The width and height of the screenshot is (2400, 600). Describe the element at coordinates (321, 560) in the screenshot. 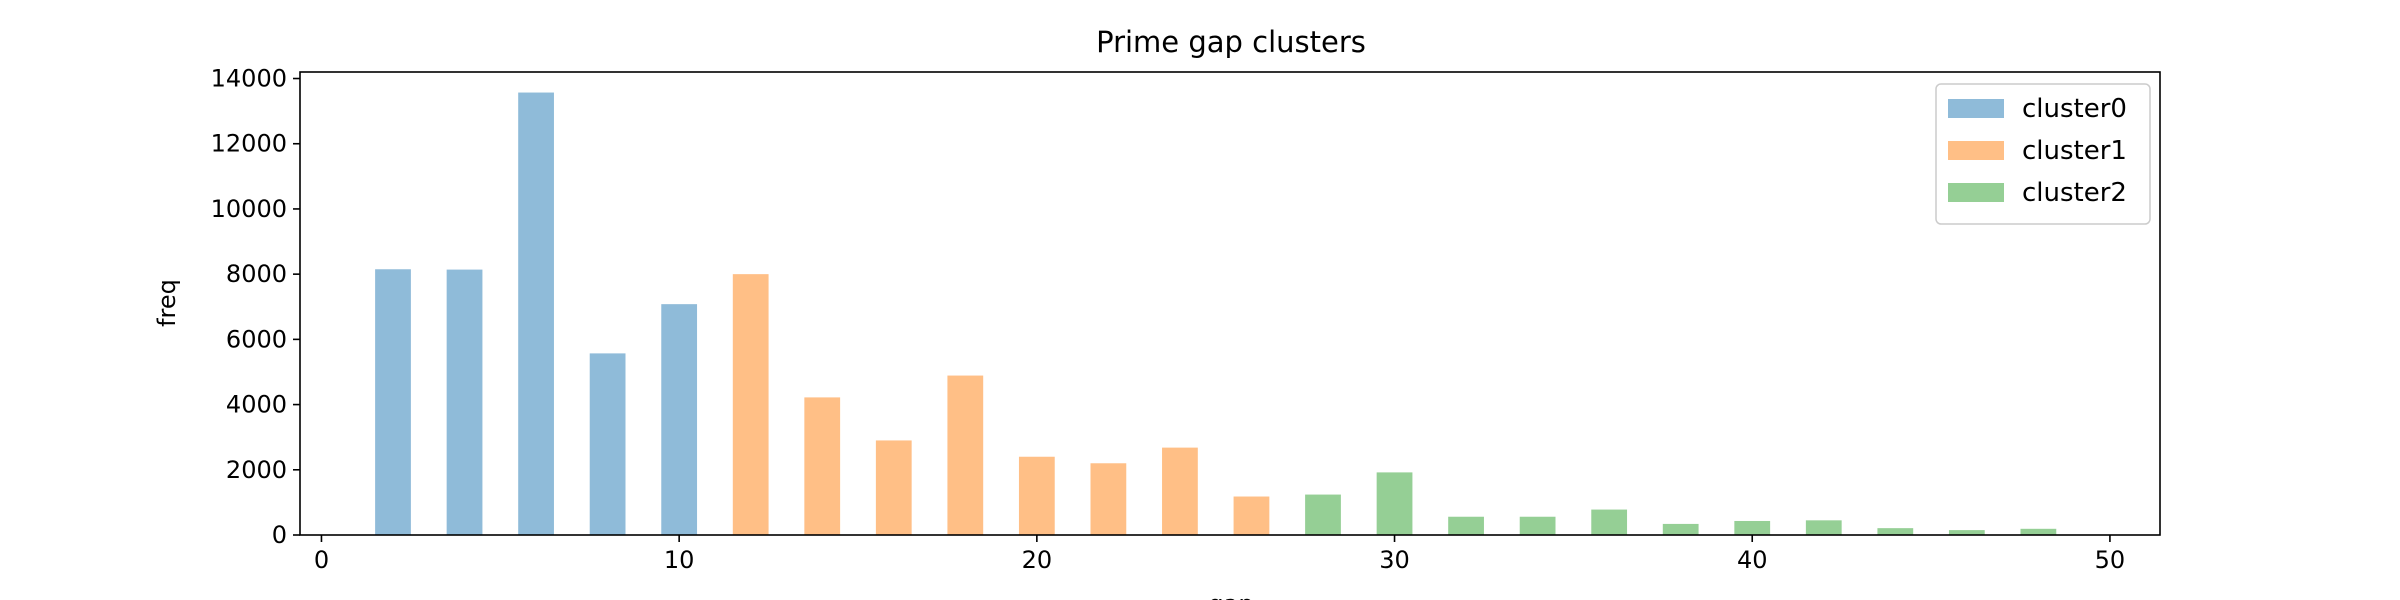

I see `x-tick-label: 0` at that location.